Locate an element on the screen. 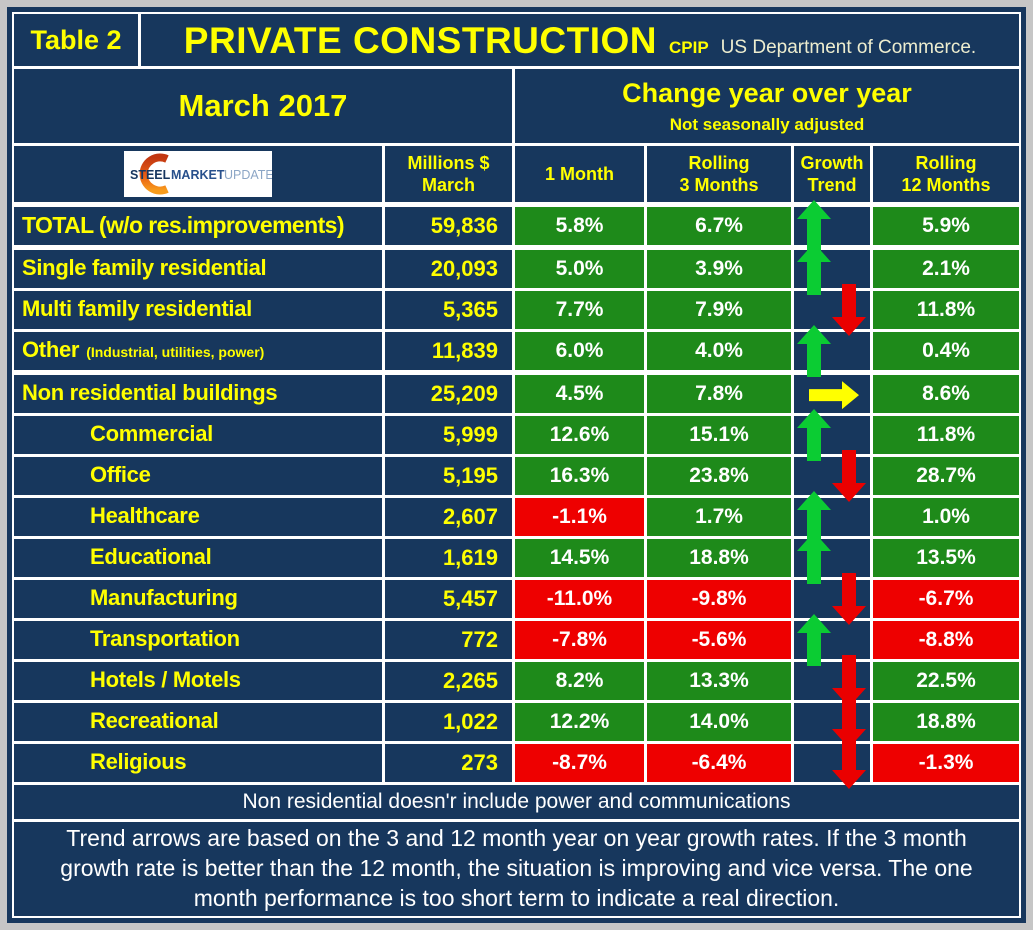 Image resolution: width=1033 pixels, height=930 pixels. period-label: March 2017 is located at coordinates (263, 105).